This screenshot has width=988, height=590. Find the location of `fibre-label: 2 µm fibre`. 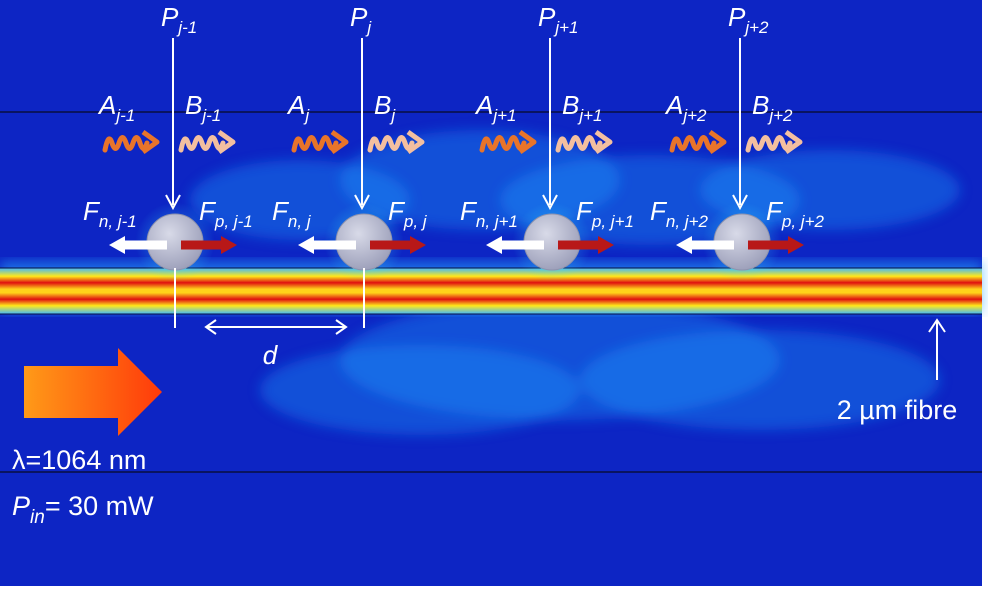

fibre-label: 2 µm fibre is located at coordinates (897, 410).